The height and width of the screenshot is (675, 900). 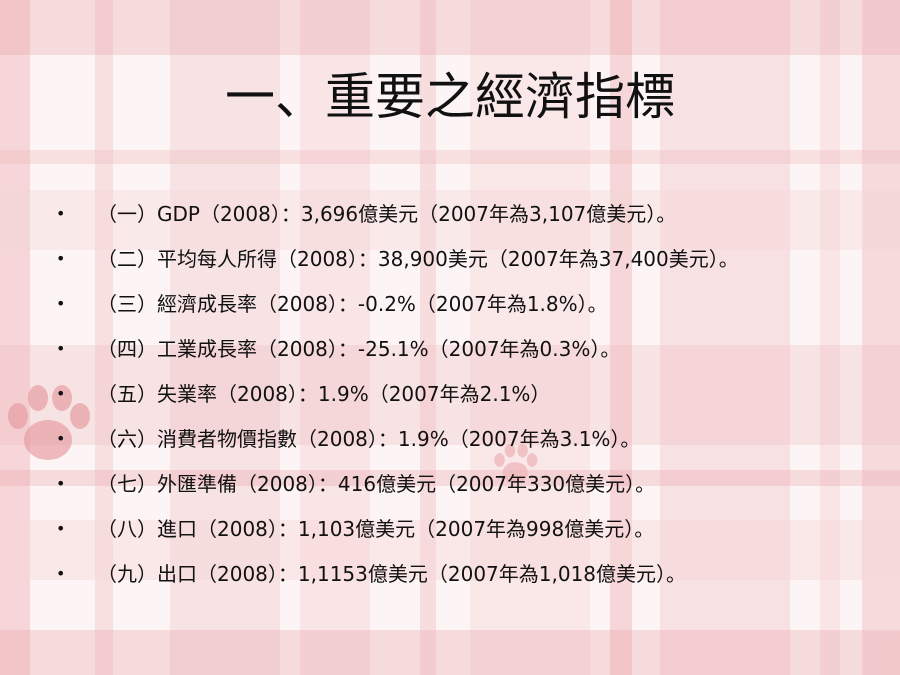 I want to click on list-item-text: （五）失業率（2008）：1.9%（2007年為2.1%）, so click(x=324, y=394).